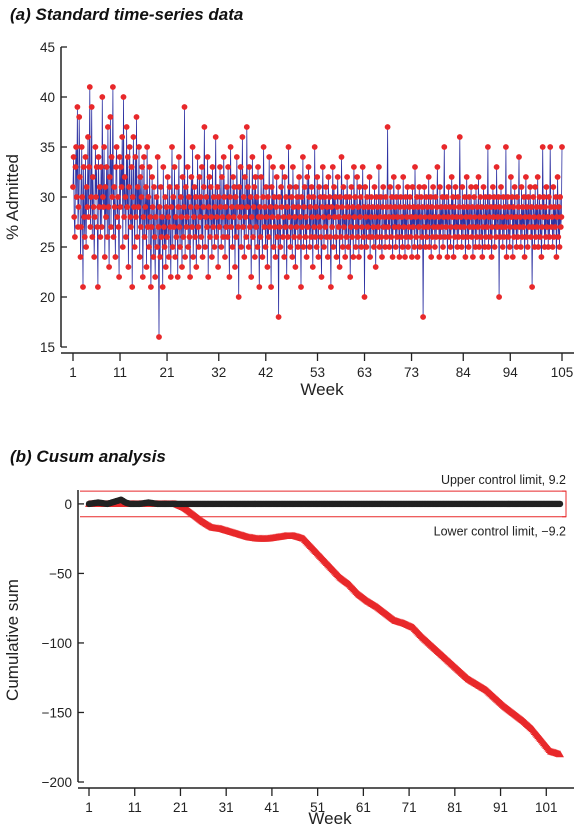 The width and height of the screenshot is (580, 829). I want to click on control-limit-bracket, so click(564, 504).